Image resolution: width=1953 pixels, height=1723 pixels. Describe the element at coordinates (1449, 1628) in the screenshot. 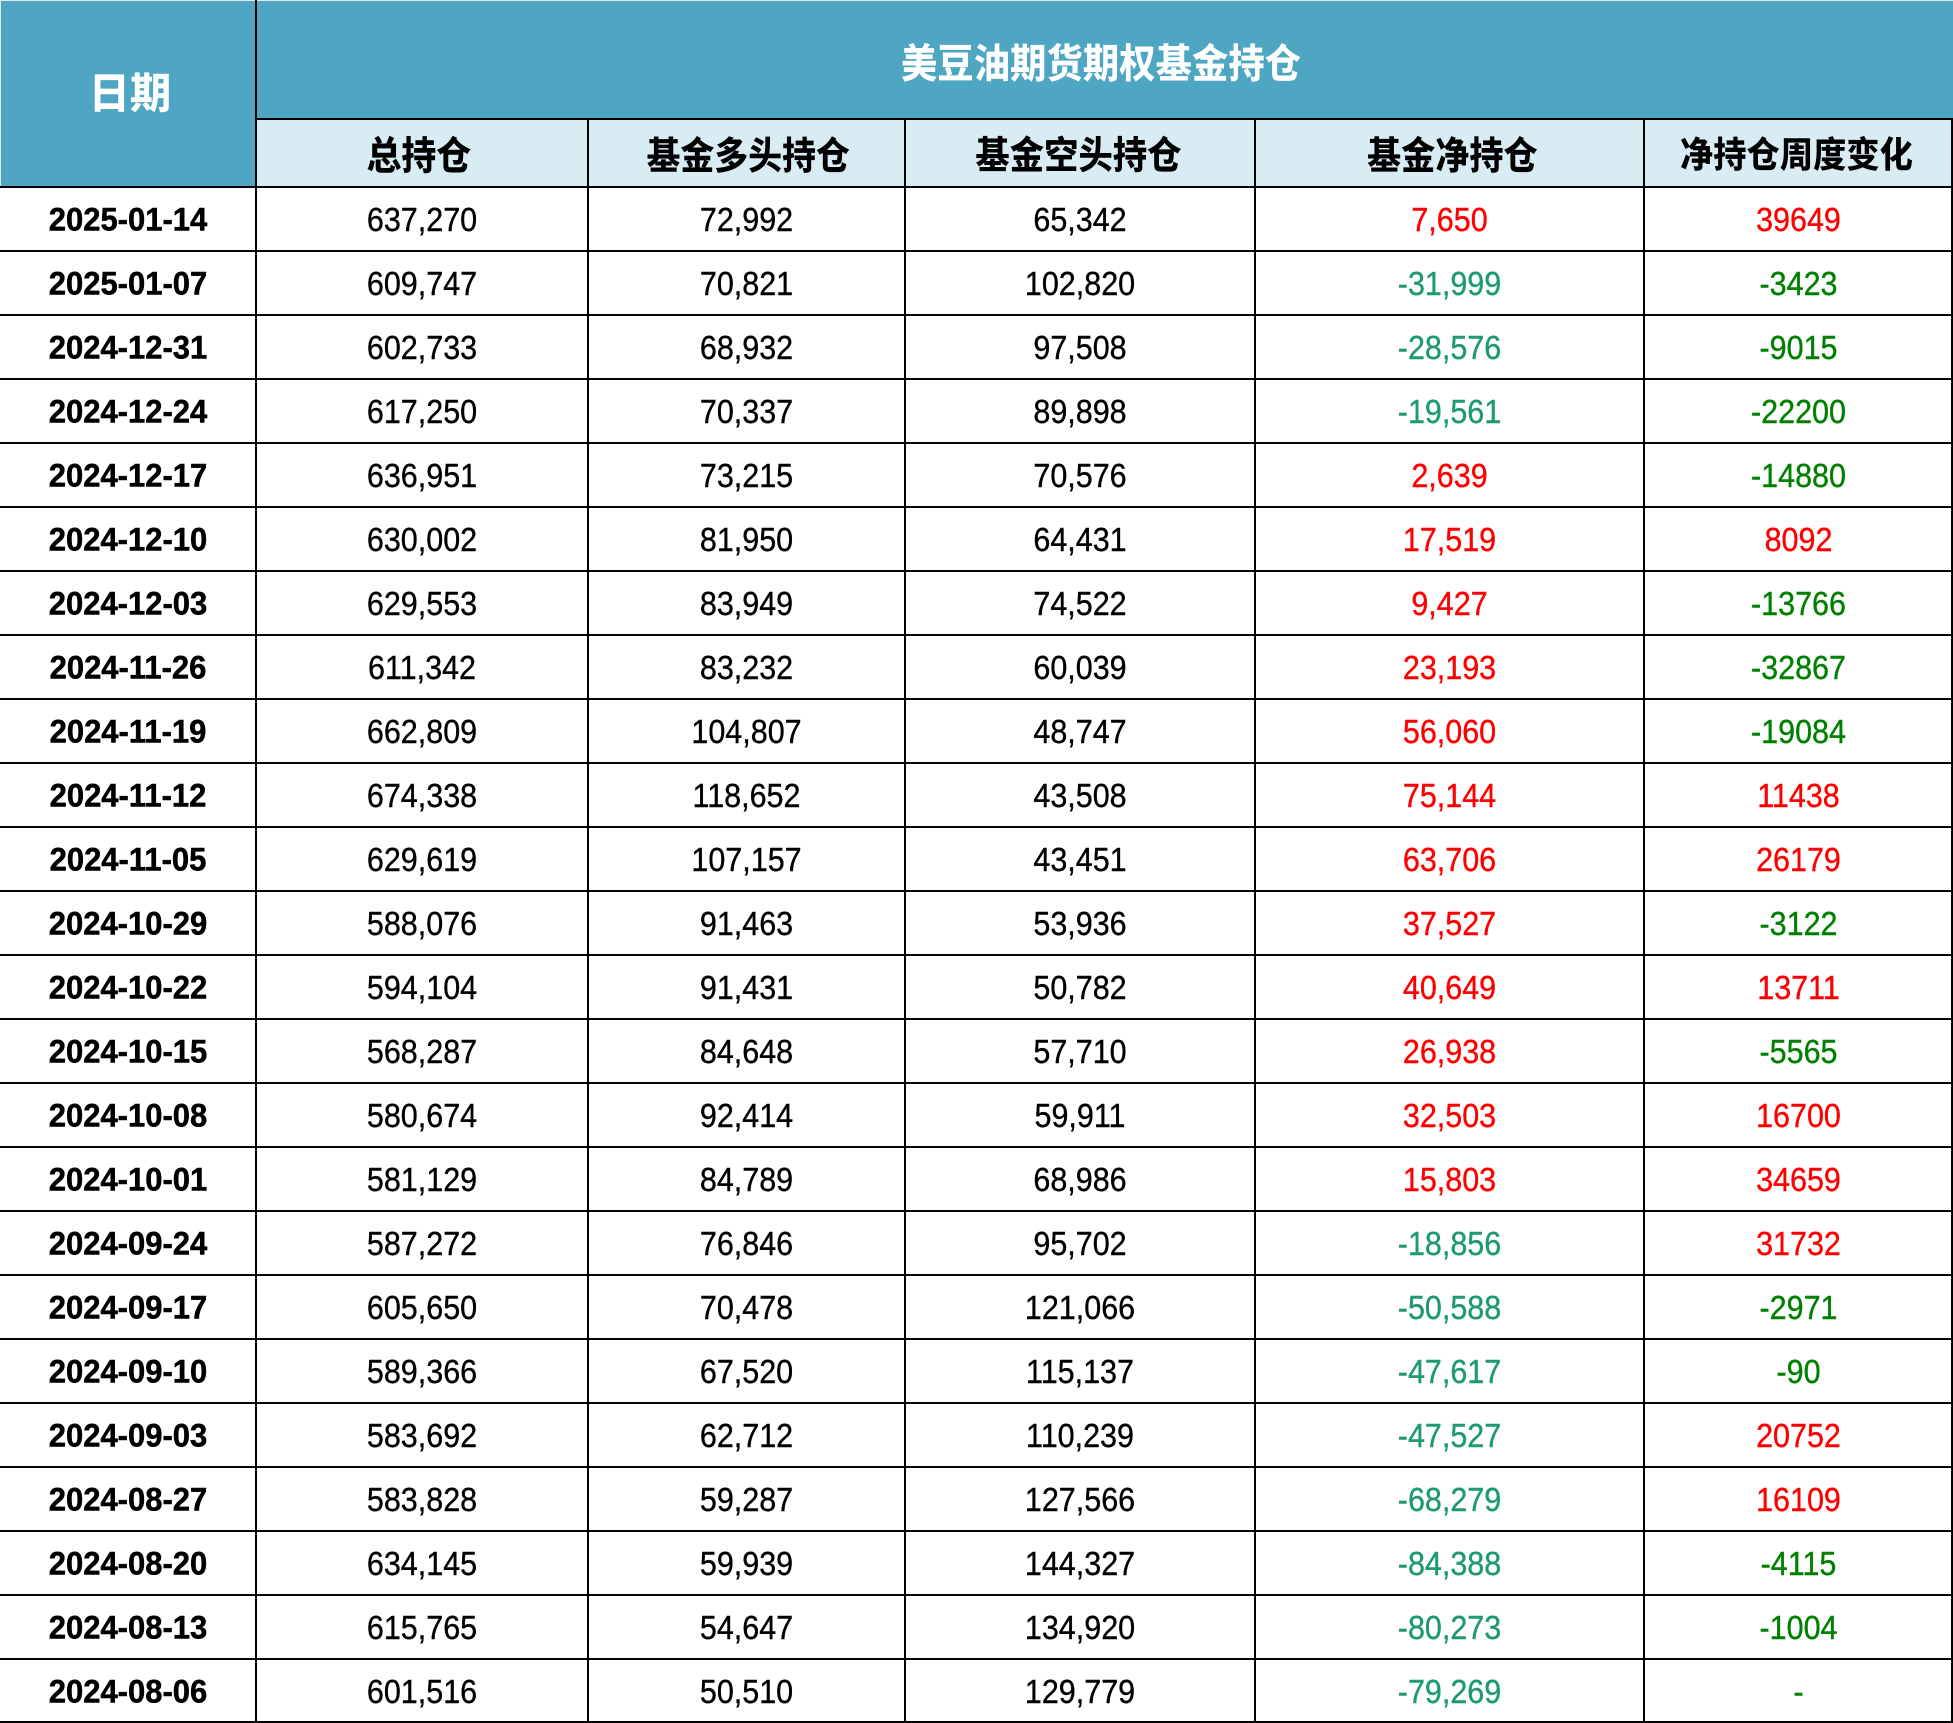

I see `svg-text: -80,273` at that location.